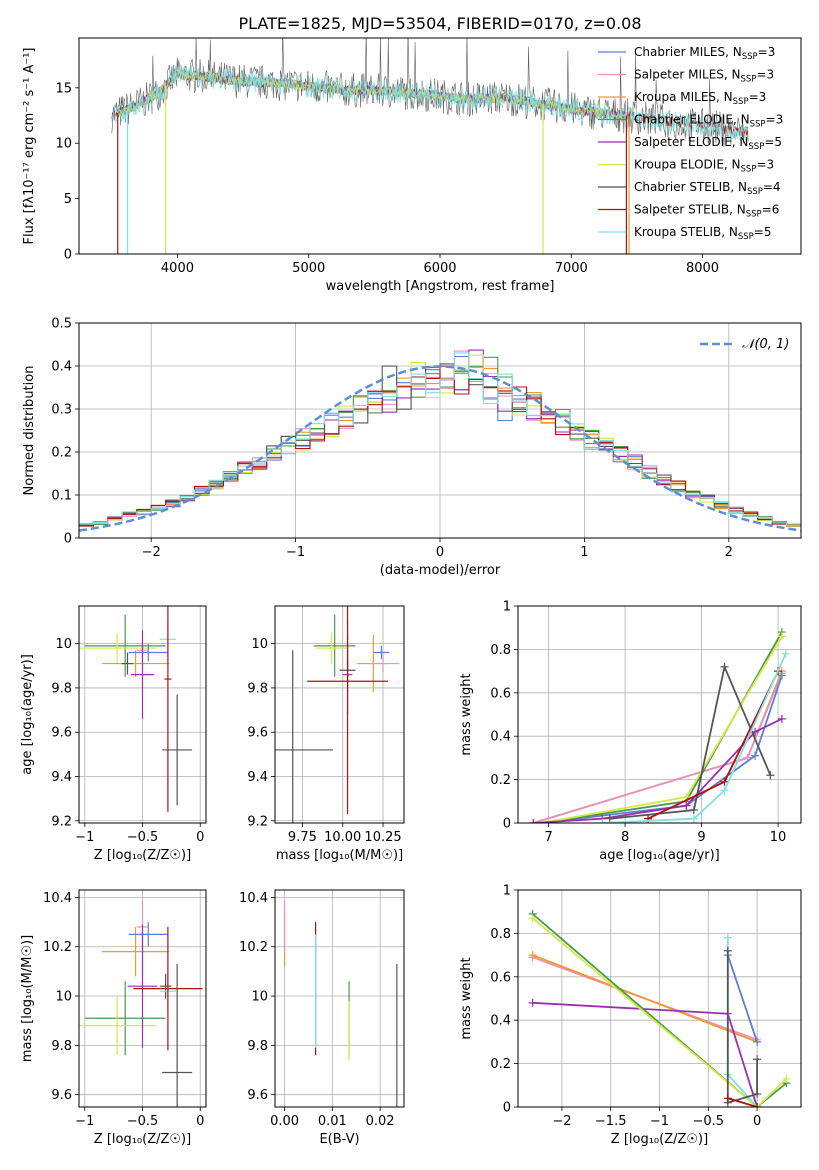 This screenshot has height=1170, width=819. I want to click on weight-line-salpeter_miles, so click(658, 747).